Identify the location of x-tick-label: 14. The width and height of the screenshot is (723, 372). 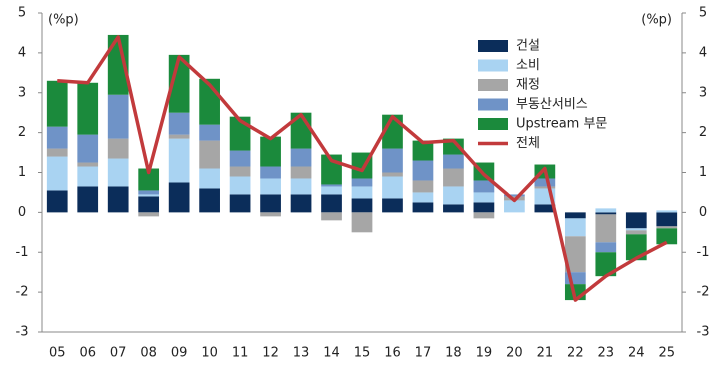
(331, 353).